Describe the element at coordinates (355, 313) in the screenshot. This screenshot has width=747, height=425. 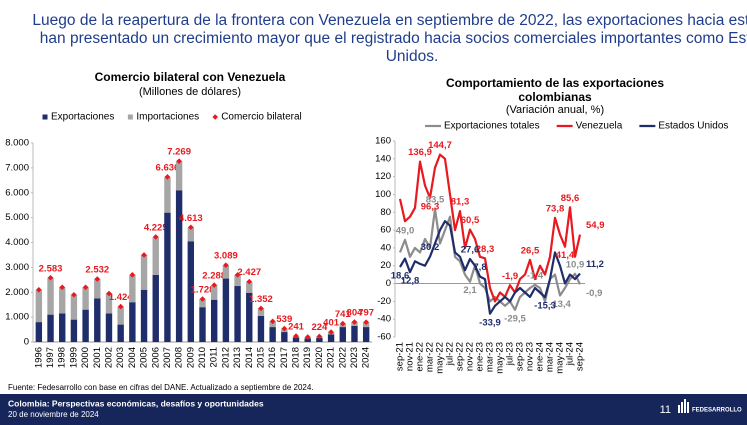
I see `data-label: 804` at that location.